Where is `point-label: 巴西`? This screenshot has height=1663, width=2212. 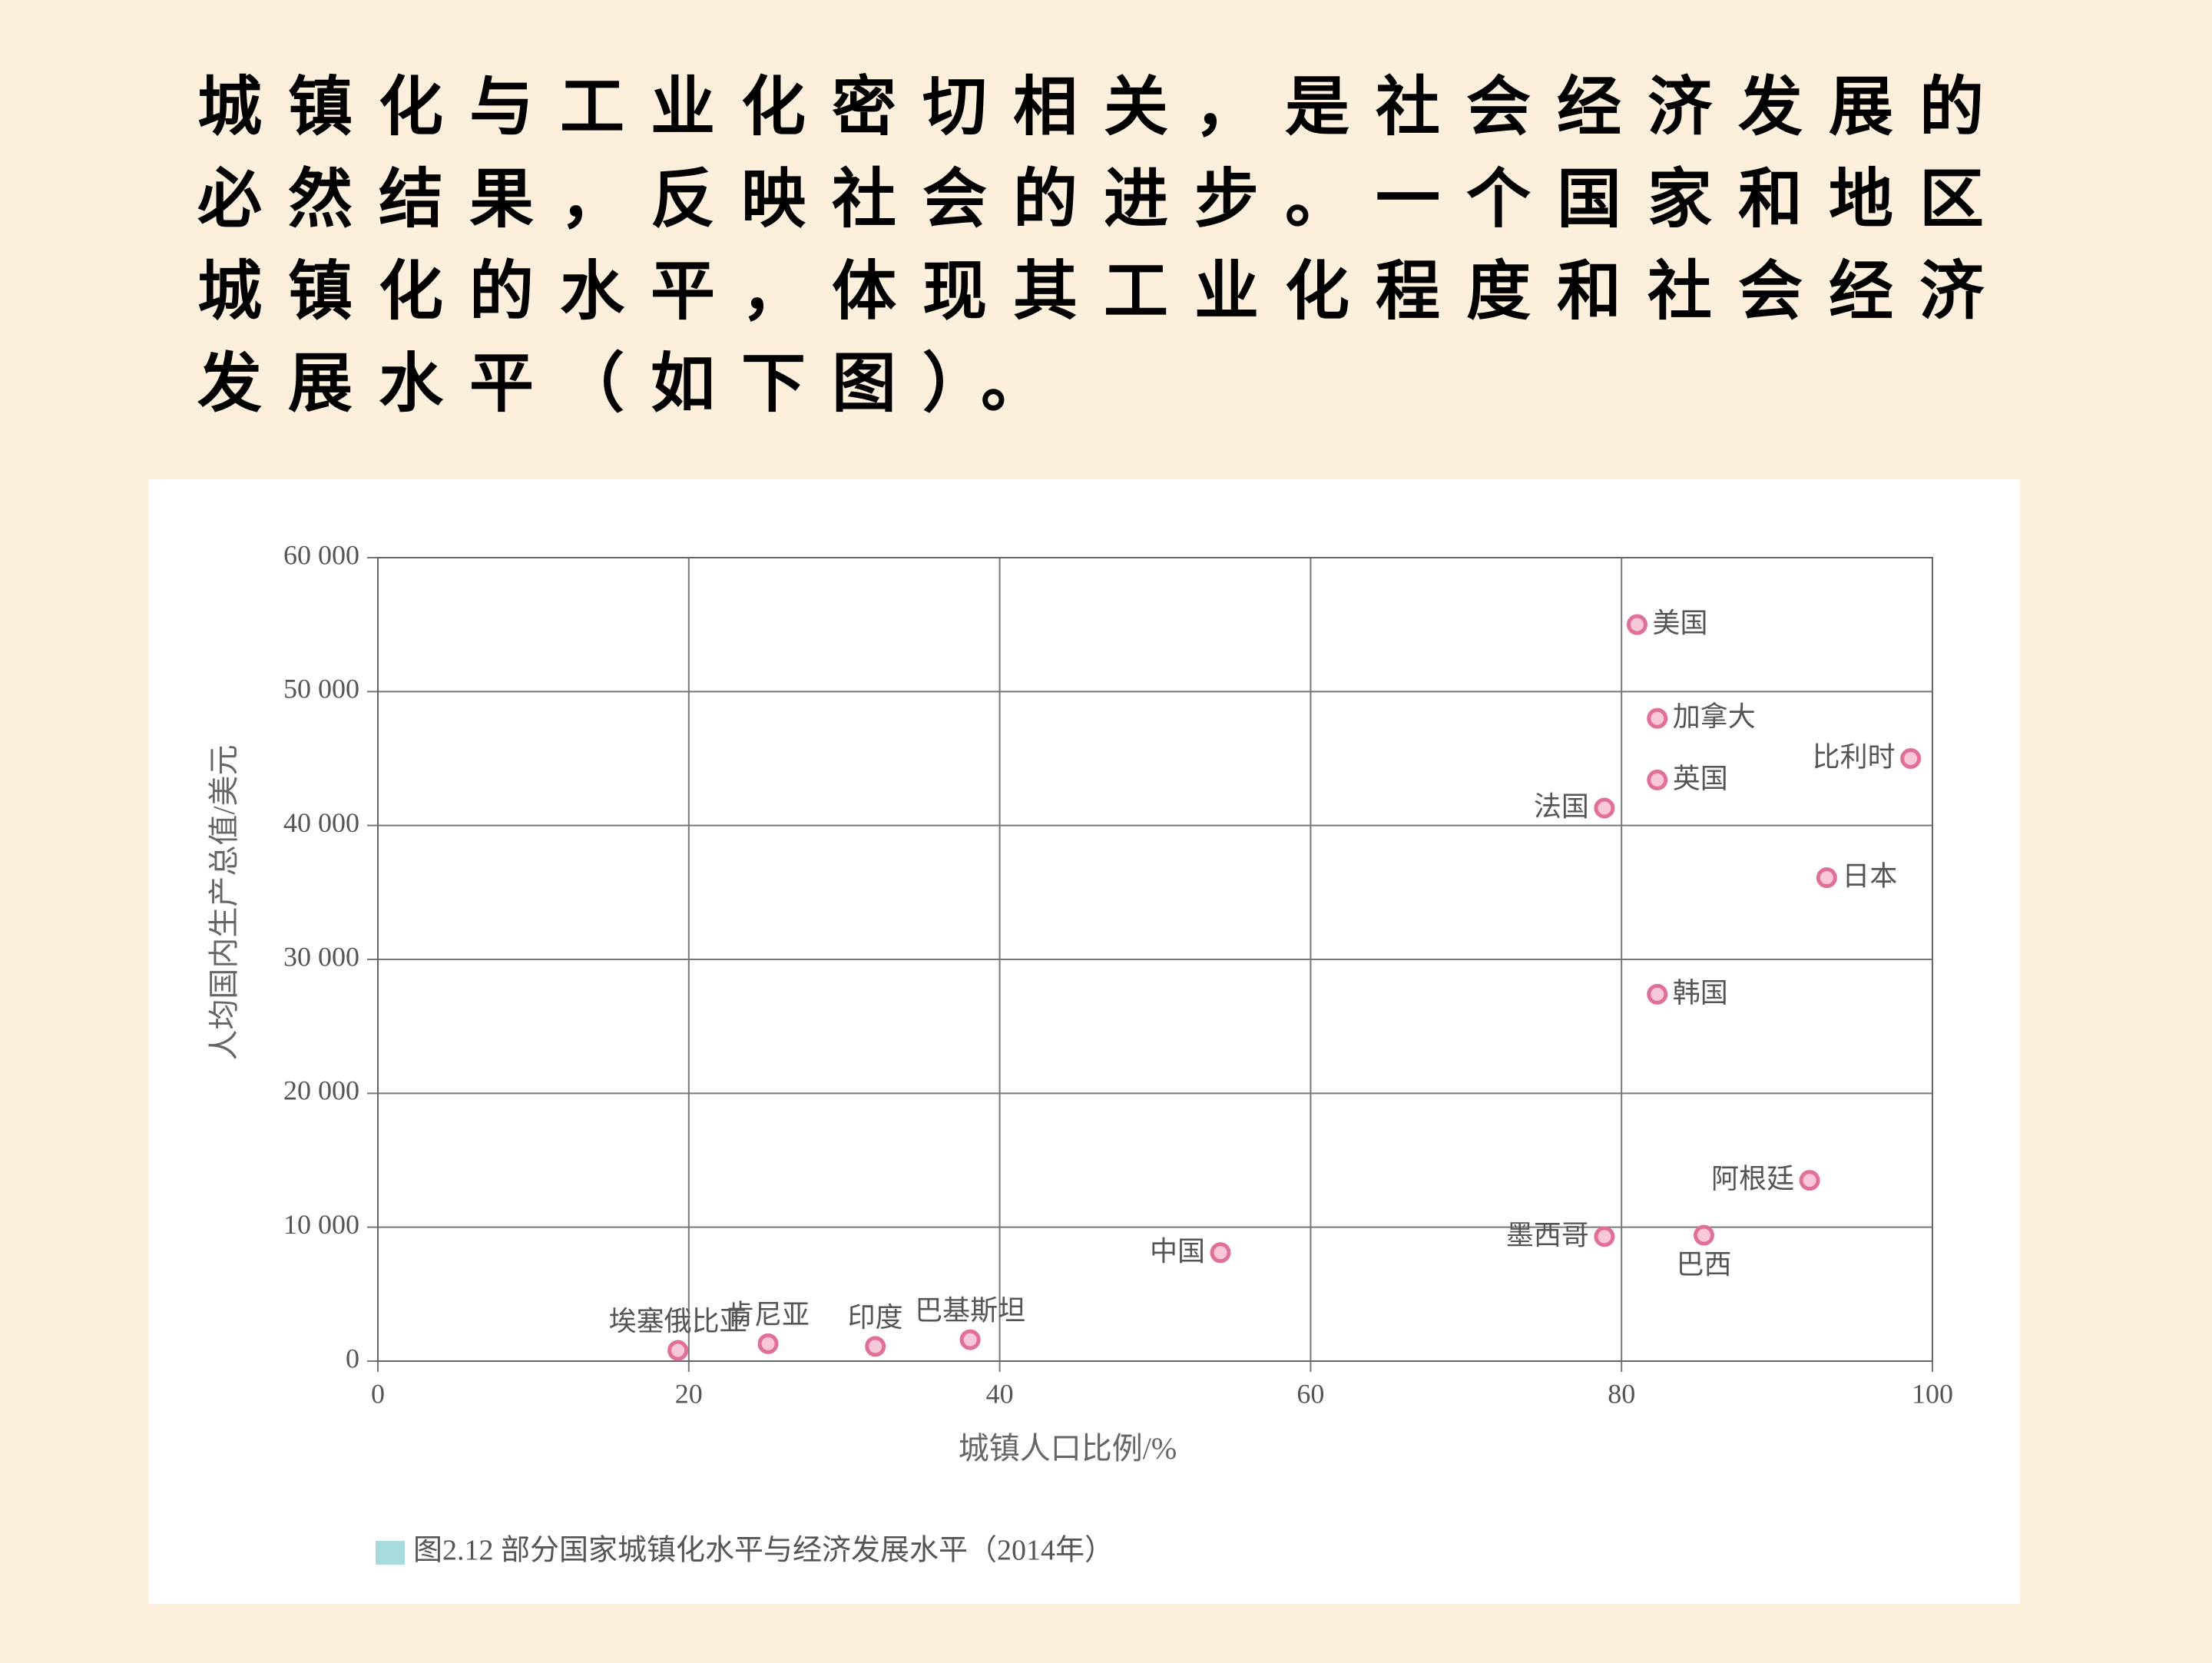
point-label: 巴西 is located at coordinates (1704, 1265).